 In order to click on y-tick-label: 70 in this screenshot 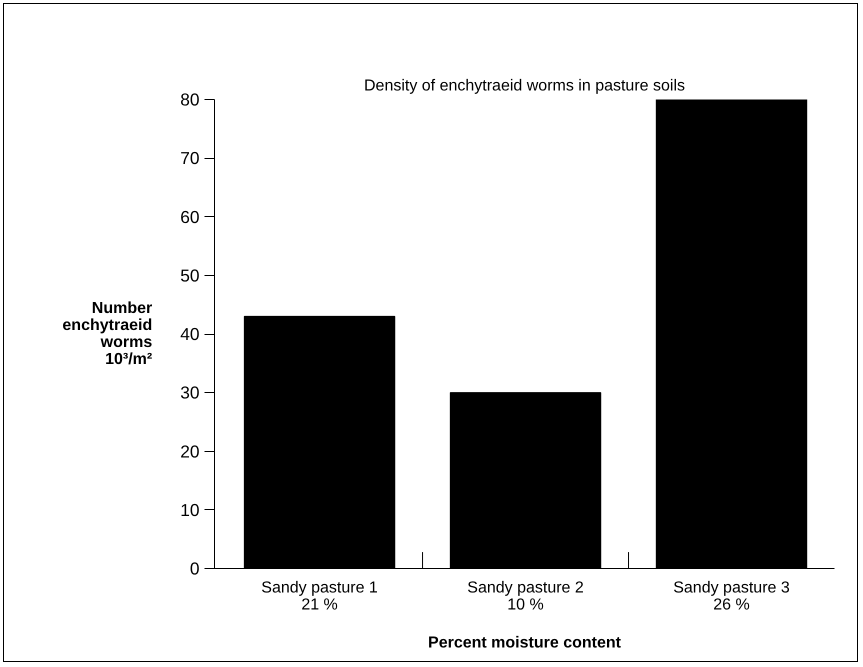, I will do `click(190, 158)`.